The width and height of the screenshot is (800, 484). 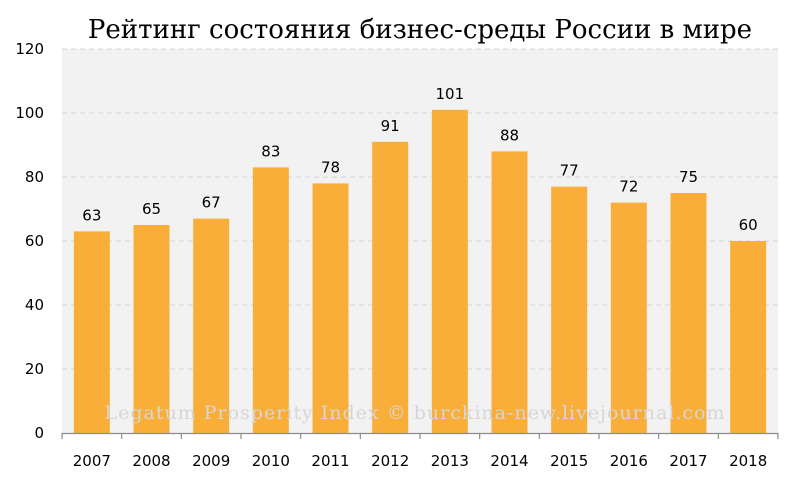 What do you see at coordinates (34, 177) in the screenshot?
I see `y-tick-label: 80` at bounding box center [34, 177].